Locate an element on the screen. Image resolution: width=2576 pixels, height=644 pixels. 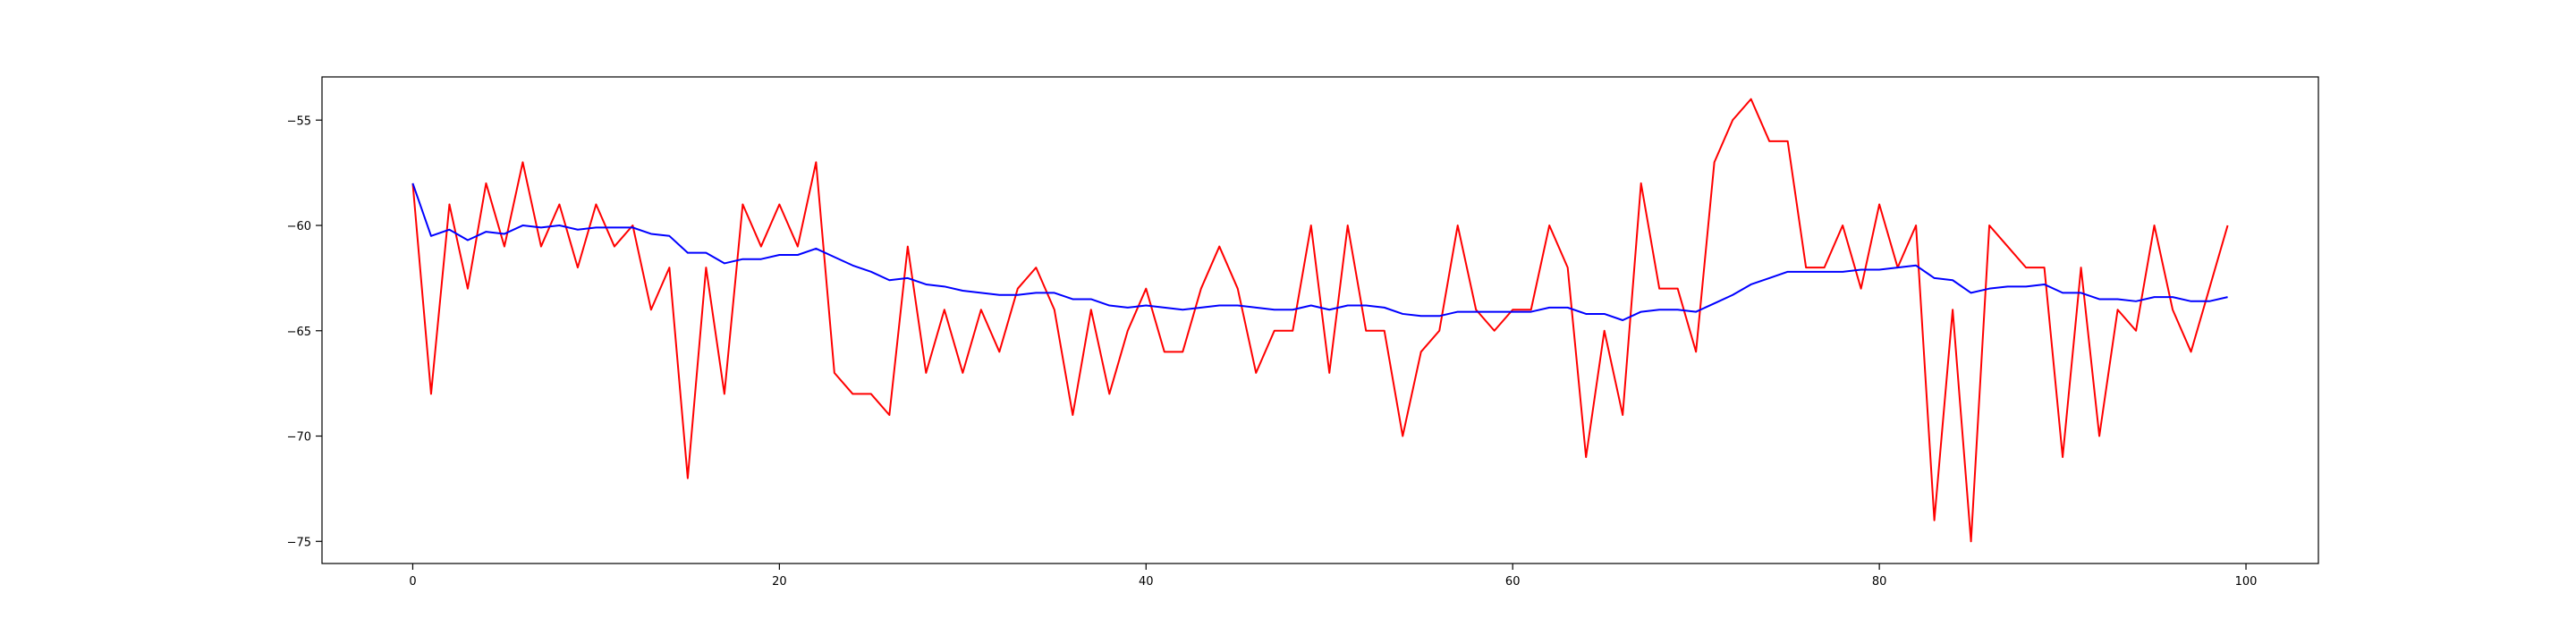
x-tick-label: 0 is located at coordinates (412, 582).